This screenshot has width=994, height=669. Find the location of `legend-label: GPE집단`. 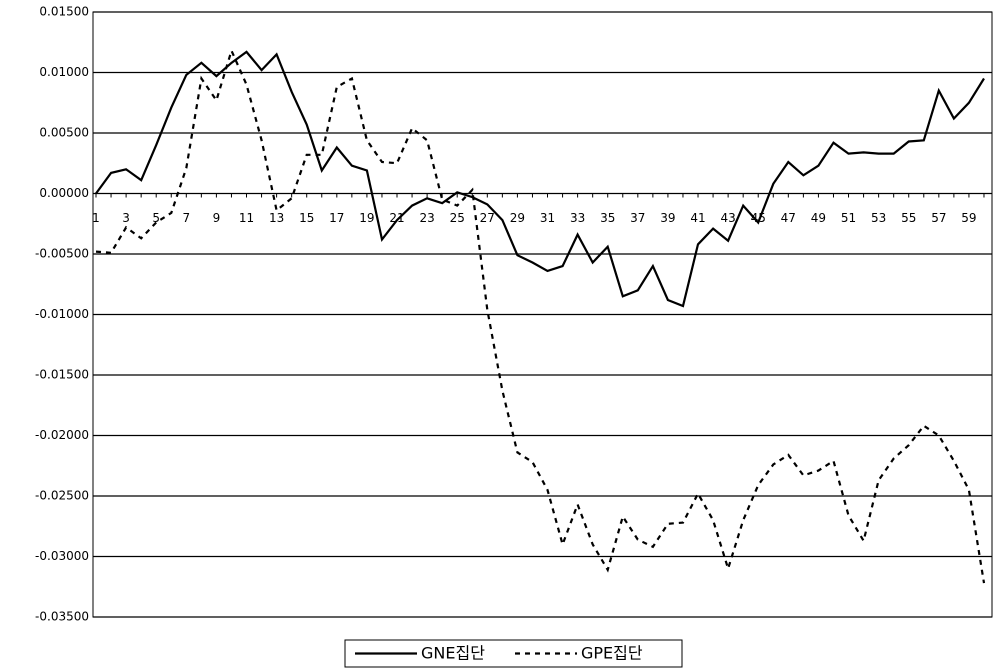

legend-label: GPE집단 is located at coordinates (612, 653).